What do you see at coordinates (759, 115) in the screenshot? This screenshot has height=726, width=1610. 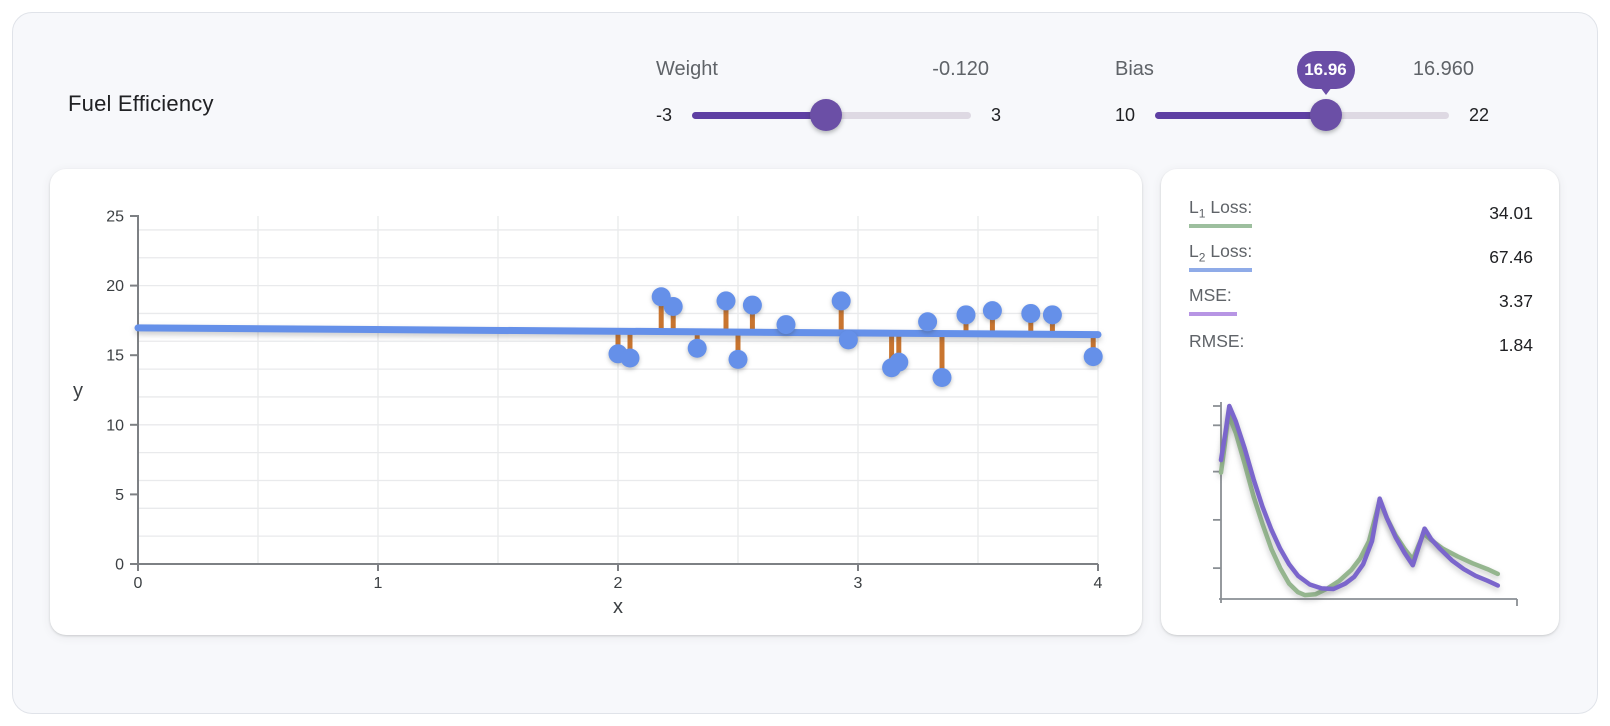 I see `weight-slider-fill` at bounding box center [759, 115].